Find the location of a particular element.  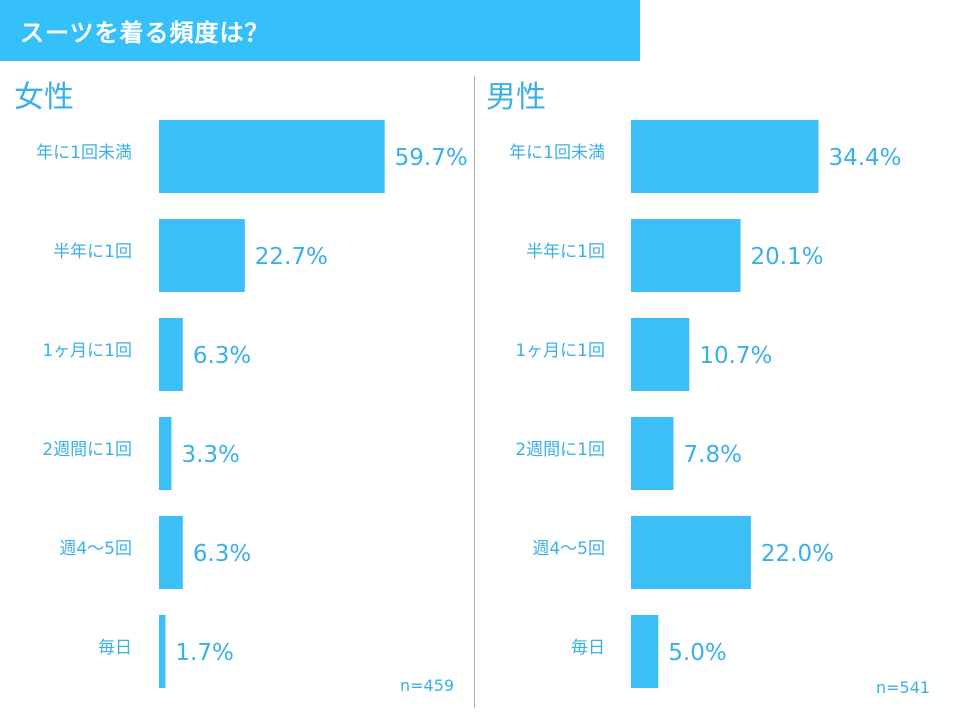

male-category-label: 2週間に1回 is located at coordinates (560, 450).